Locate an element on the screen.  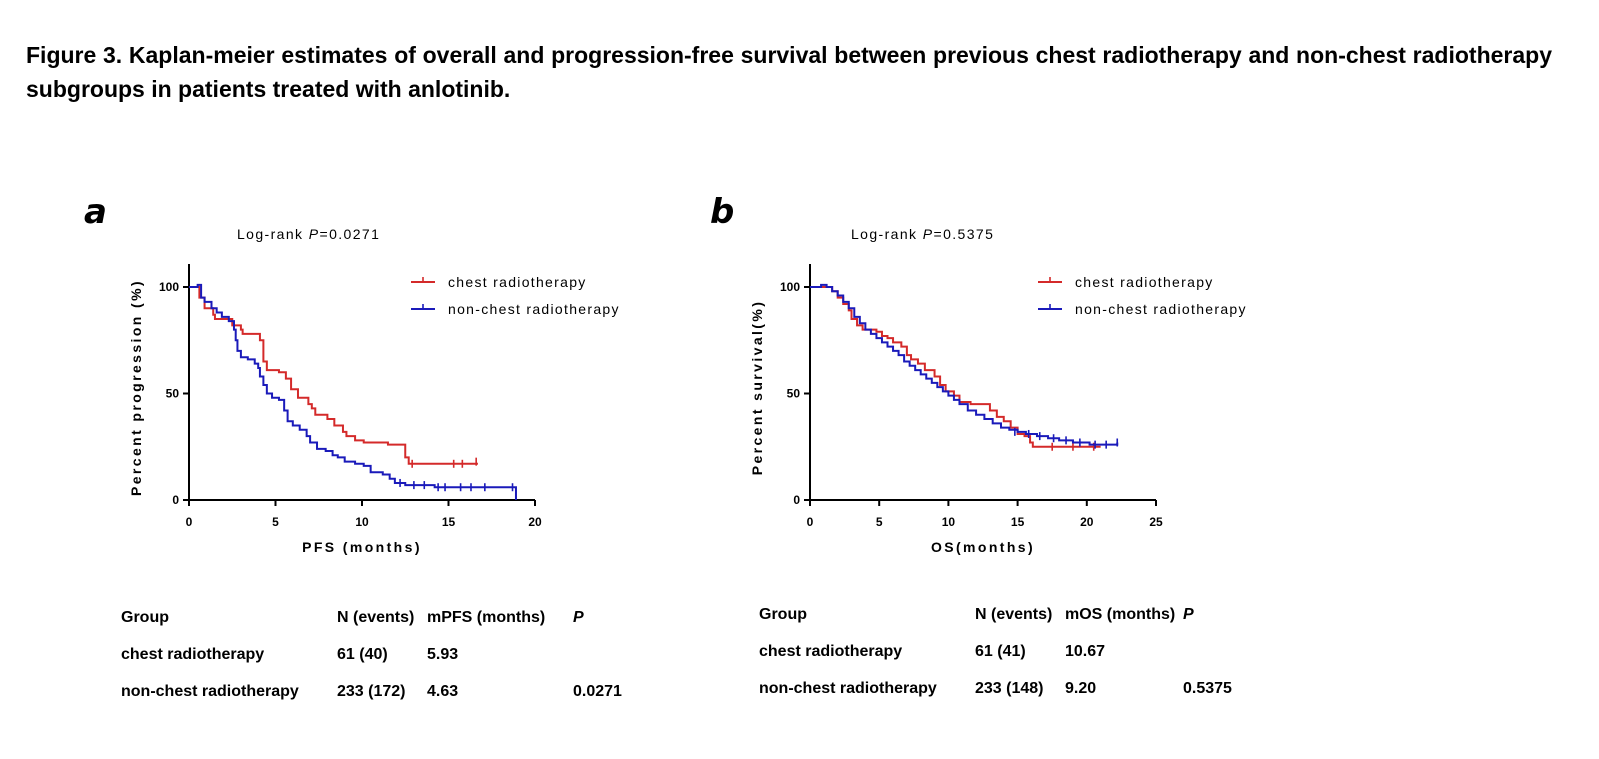
chart-a-logrank: Log-rank P=0.0271 is located at coordinates (308, 234).